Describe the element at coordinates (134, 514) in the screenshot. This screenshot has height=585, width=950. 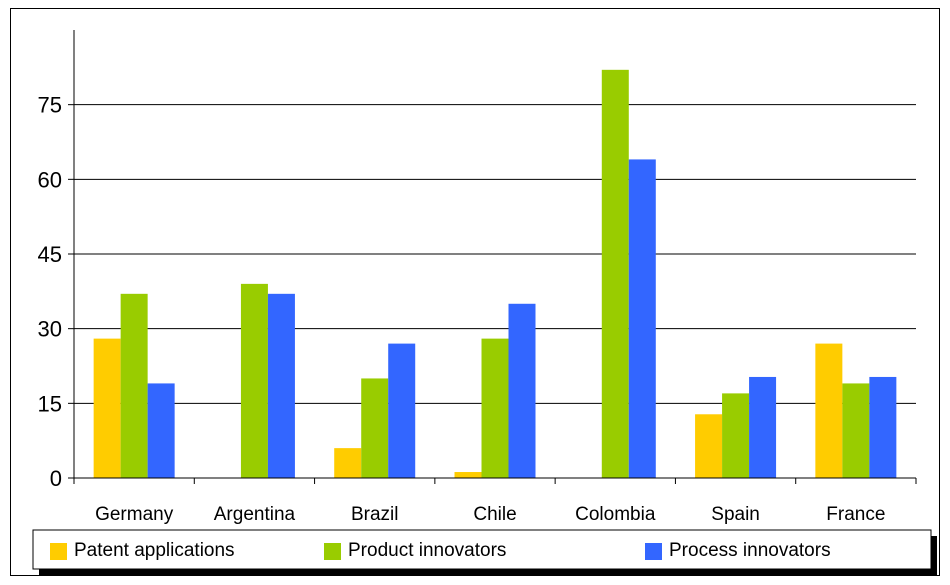
I see `x-category-label: Germany` at that location.